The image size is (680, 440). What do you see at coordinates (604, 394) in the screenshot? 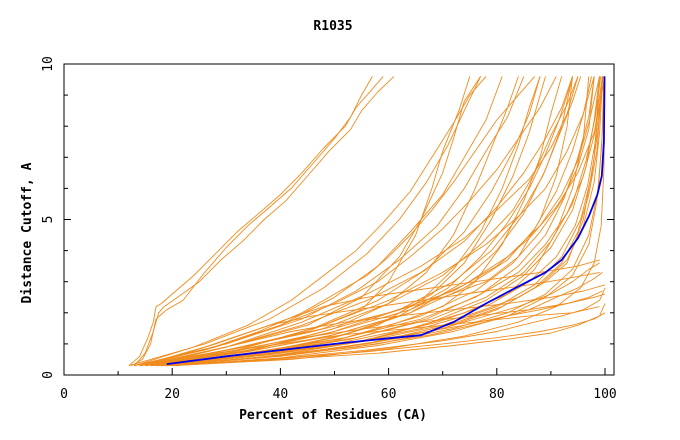
I see `x-tick-label: 100` at bounding box center [604, 394].